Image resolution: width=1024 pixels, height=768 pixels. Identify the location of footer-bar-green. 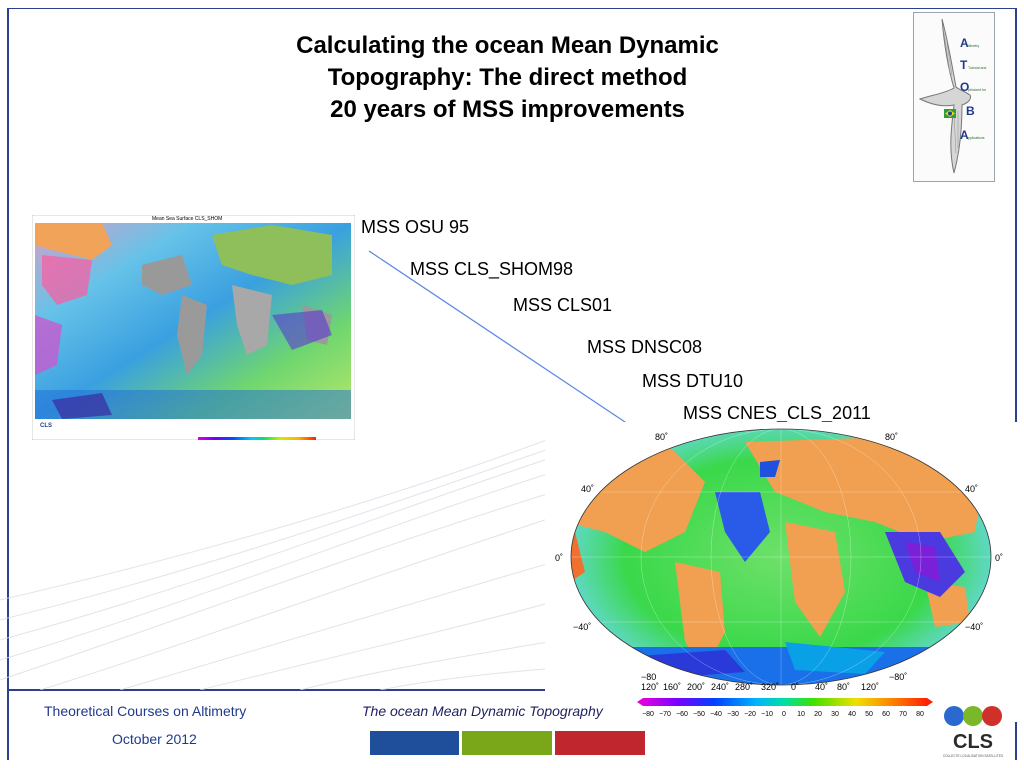
(507, 743).